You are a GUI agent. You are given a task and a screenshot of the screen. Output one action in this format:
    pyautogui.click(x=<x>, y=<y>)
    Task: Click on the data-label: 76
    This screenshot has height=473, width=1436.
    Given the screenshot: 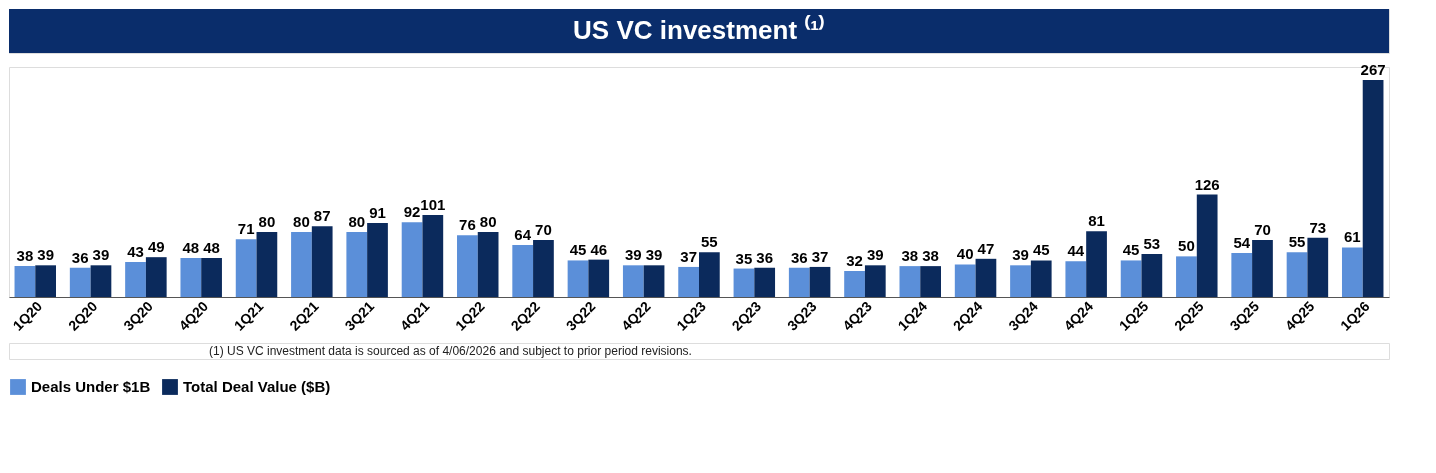 What is the action you would take?
    pyautogui.click(x=467, y=225)
    